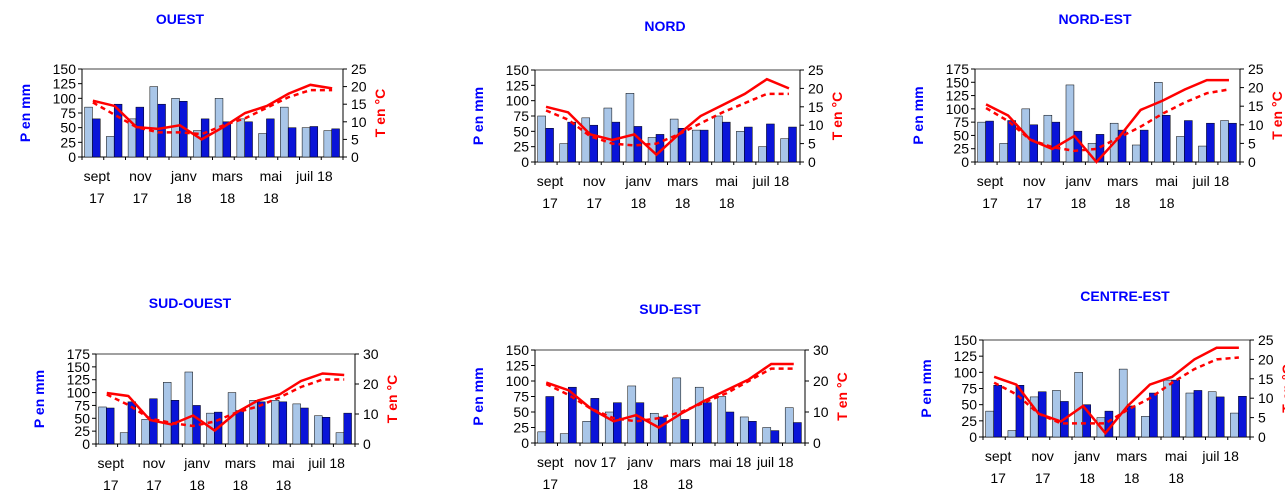 Image resolution: width=1285 pixels, height=497 pixels. I want to click on y2-tick-label: 0, so click(812, 162).